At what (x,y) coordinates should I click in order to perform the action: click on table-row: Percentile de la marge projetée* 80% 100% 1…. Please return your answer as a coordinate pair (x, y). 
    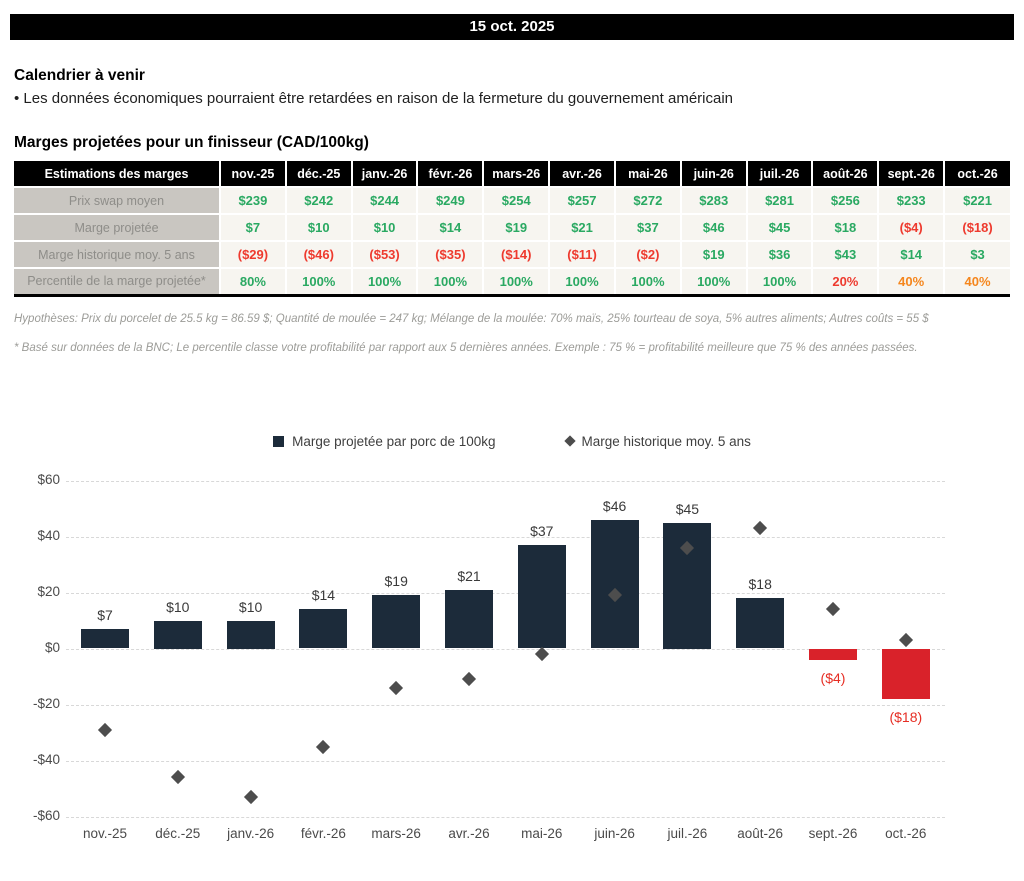
    Looking at the image, I should click on (512, 281).